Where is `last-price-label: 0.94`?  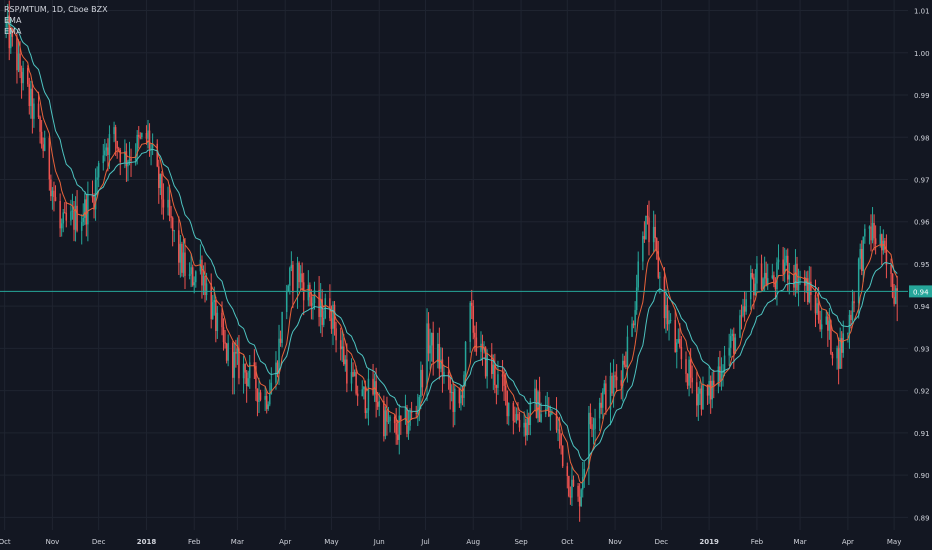
last-price-label: 0.94 is located at coordinates (921, 292).